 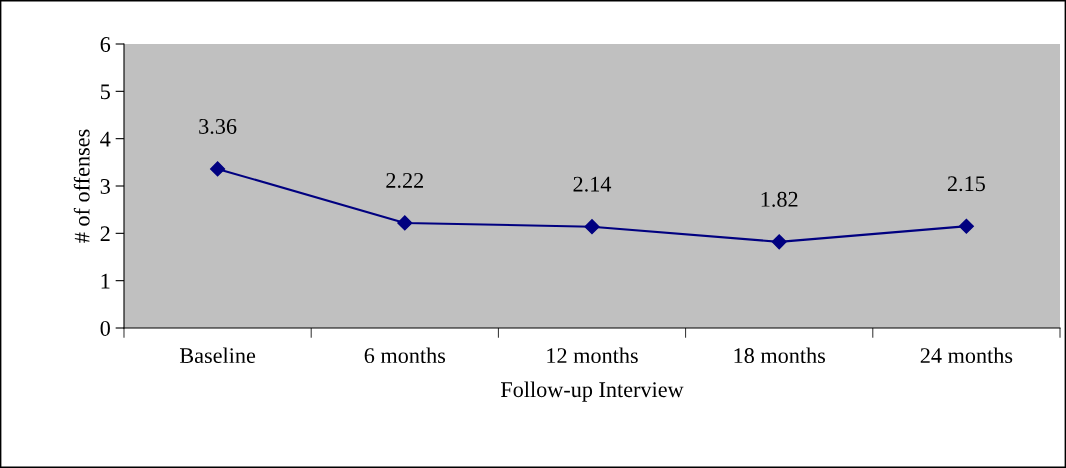 What do you see at coordinates (779, 199) in the screenshot?
I see `data-label: 1.82` at bounding box center [779, 199].